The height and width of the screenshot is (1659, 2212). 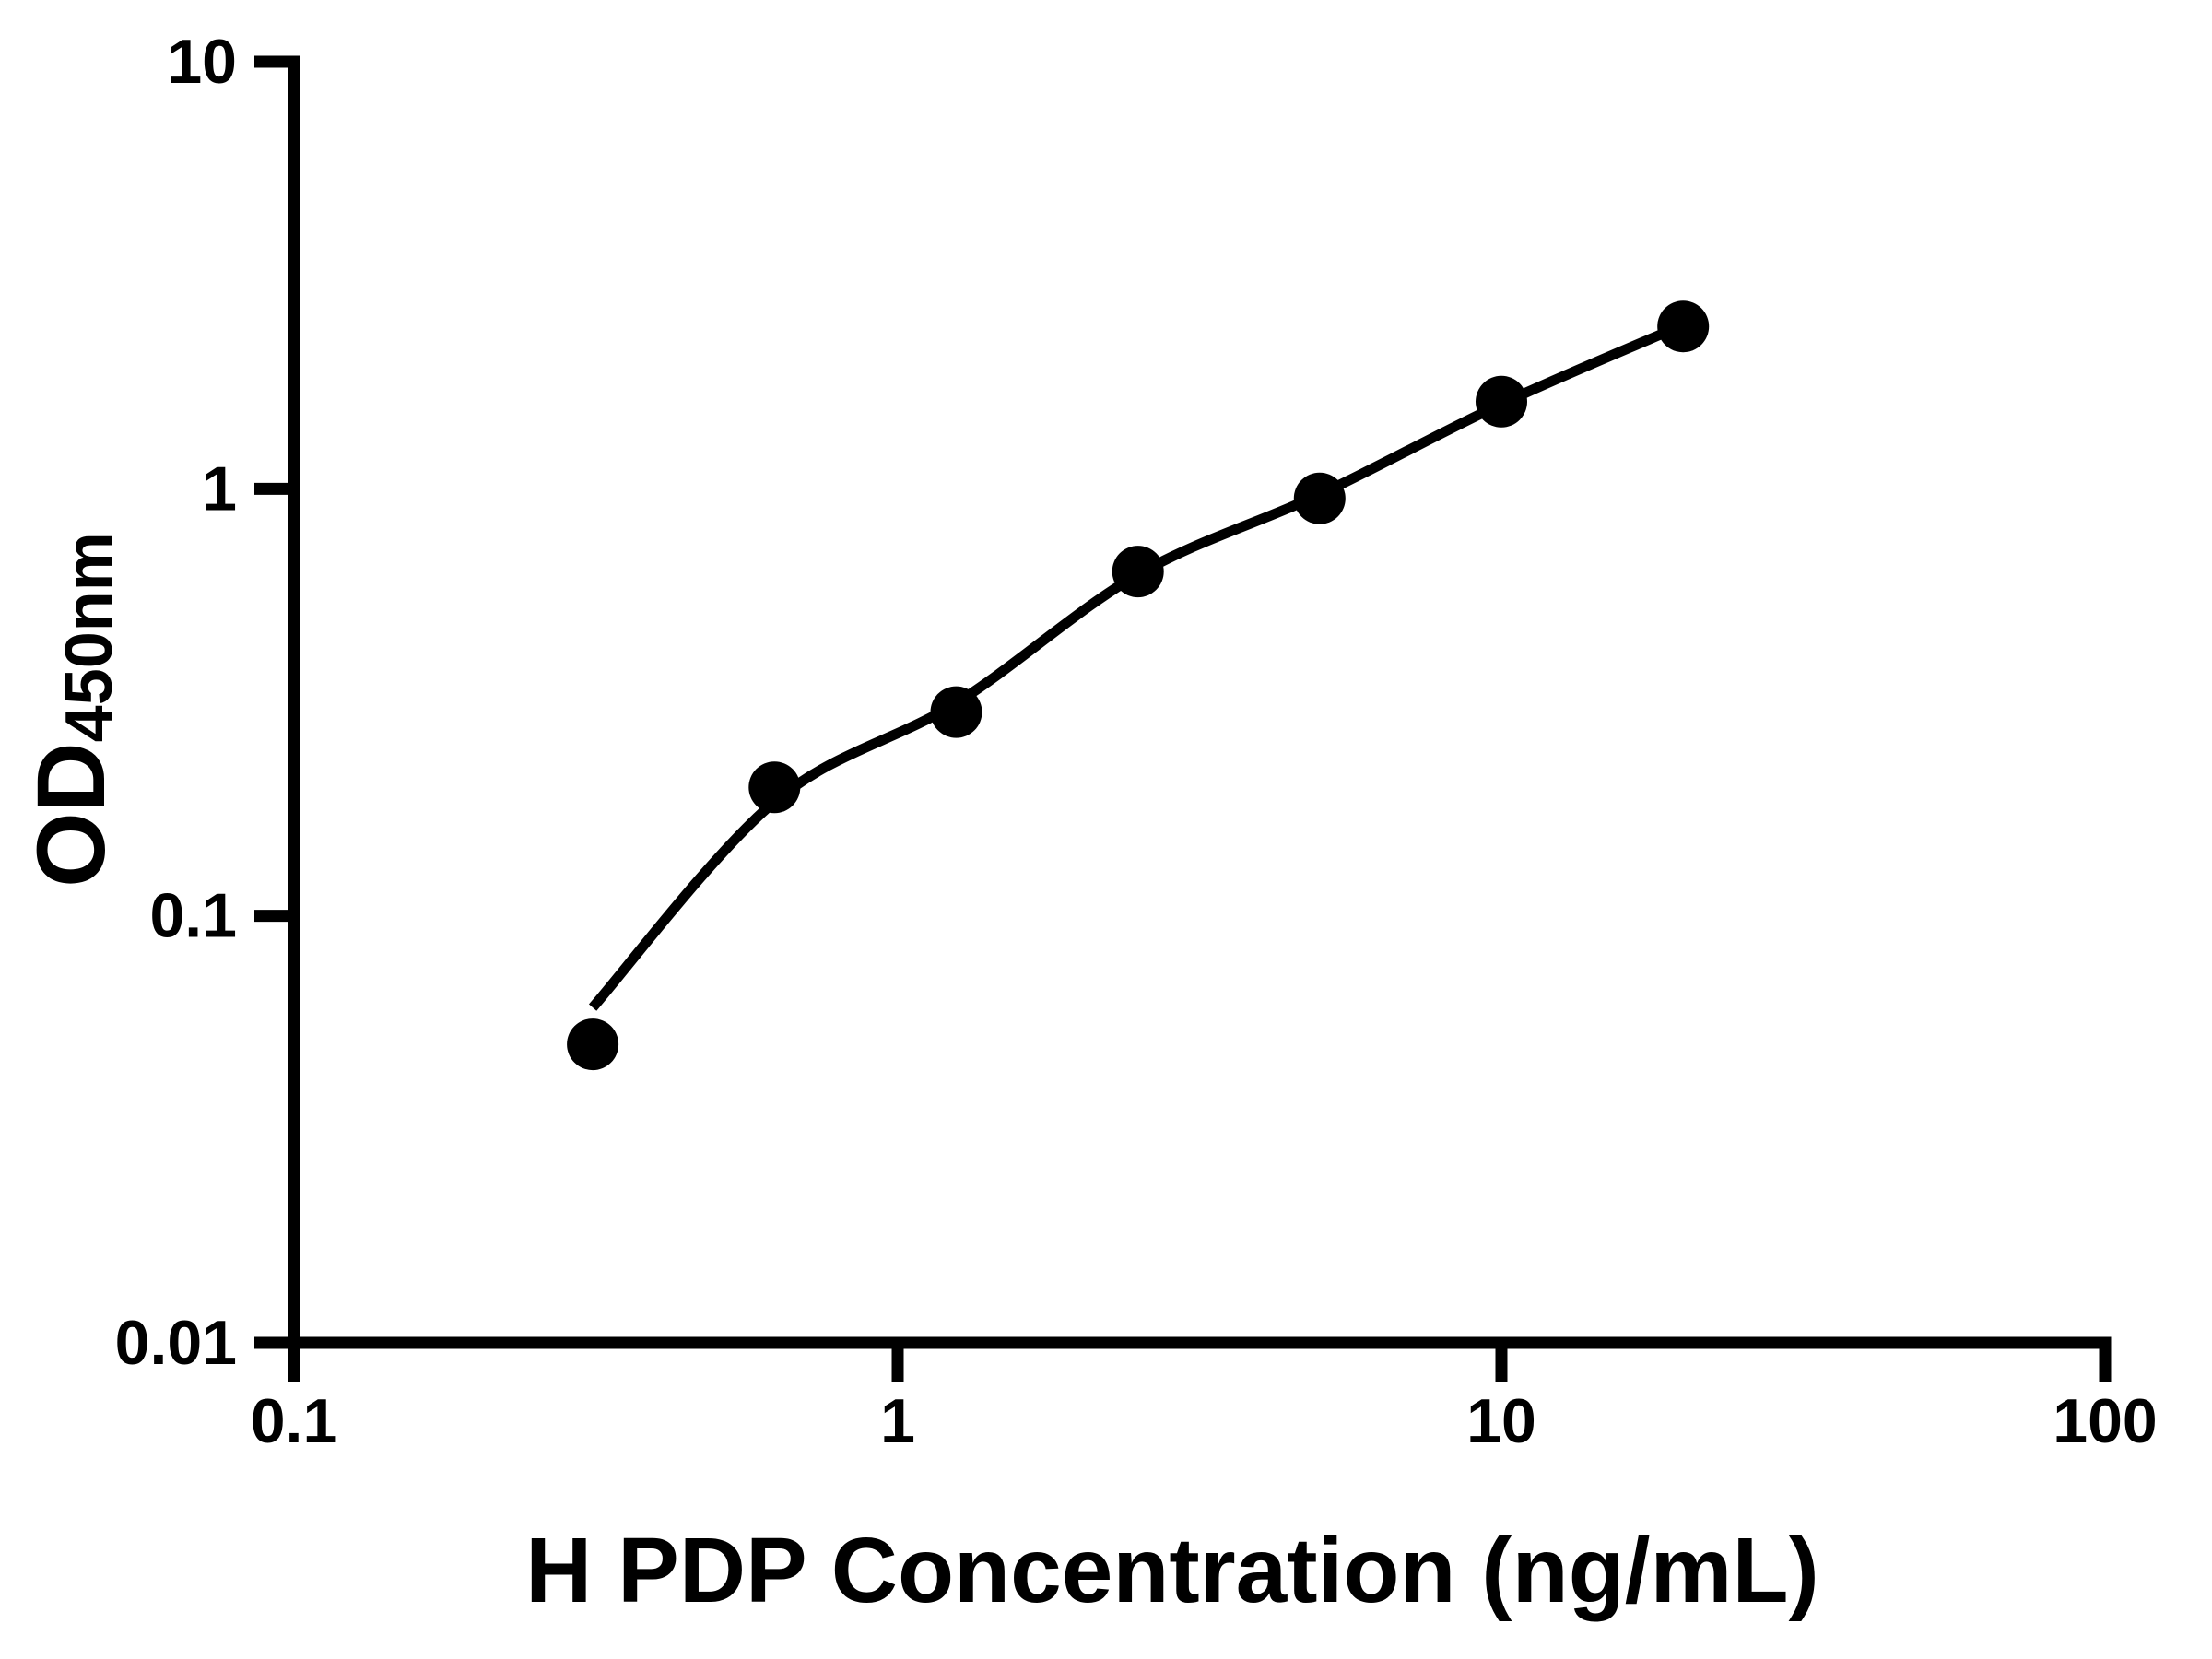 What do you see at coordinates (294, 1421) in the screenshot?
I see `x-tick-label-0.1: 0.1` at bounding box center [294, 1421].